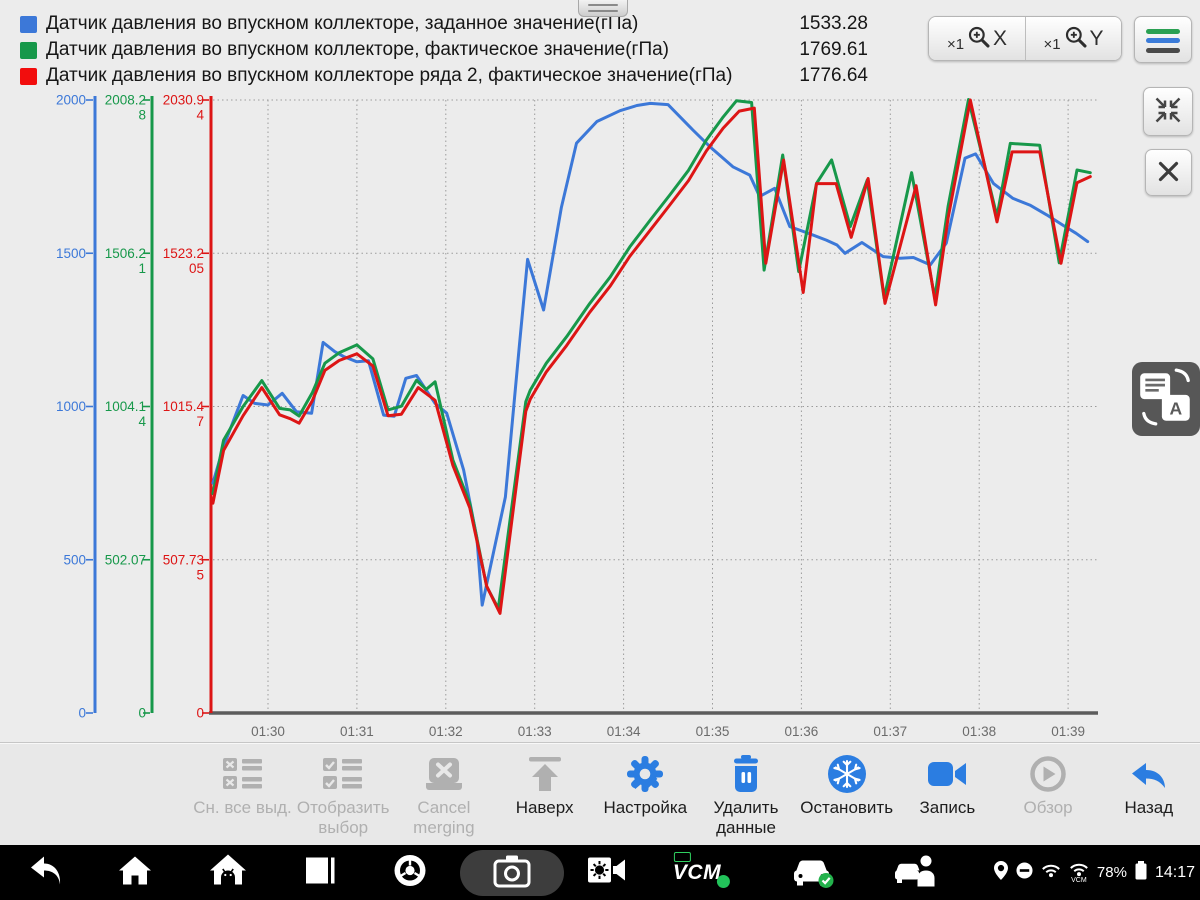 This screenshot has width=1200, height=900. What do you see at coordinates (443, 774) in the screenshot?
I see `cancel-merge-icon` at bounding box center [443, 774].